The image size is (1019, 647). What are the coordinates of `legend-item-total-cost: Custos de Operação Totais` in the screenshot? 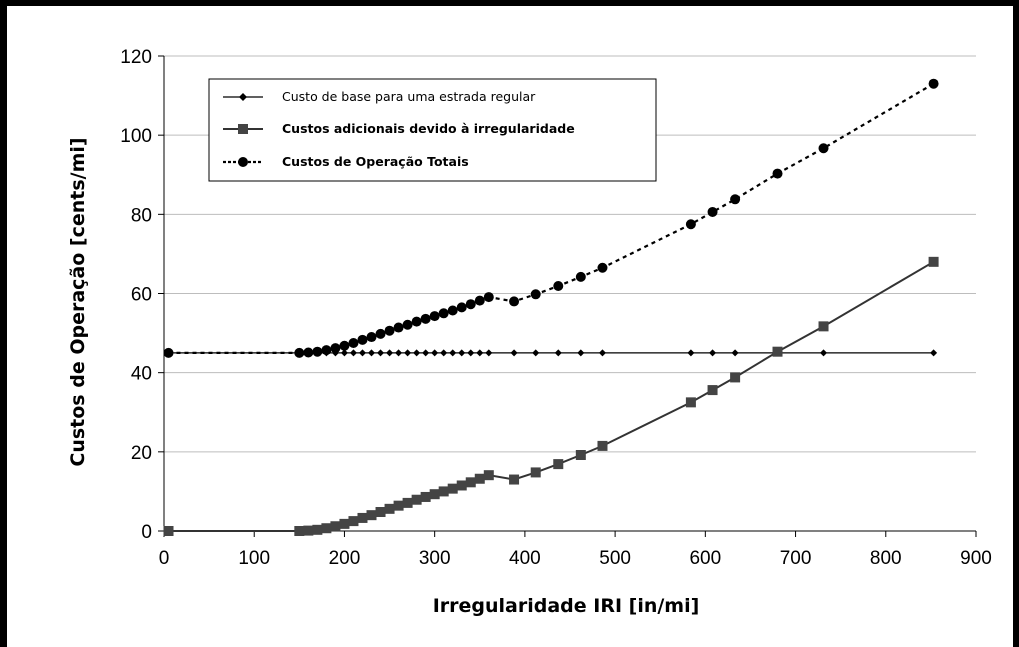 It's located at (346, 161).